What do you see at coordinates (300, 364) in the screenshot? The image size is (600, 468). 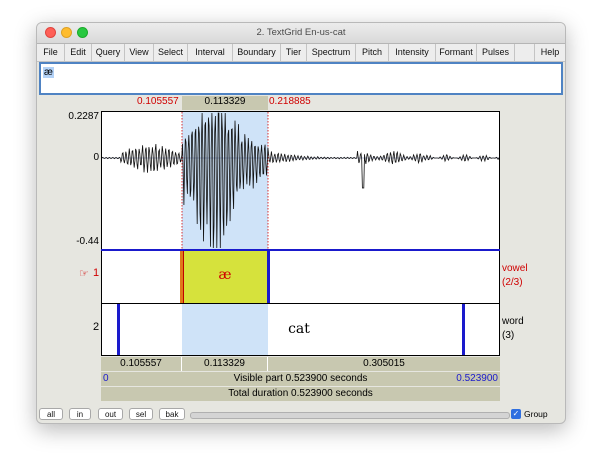 I see `interval-durations-row: 0.105557 0.113329 0.305015` at bounding box center [300, 364].